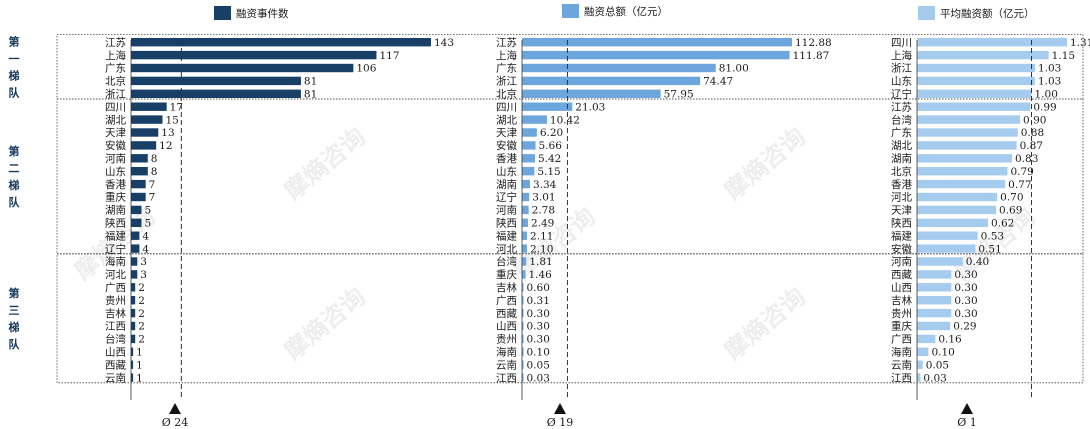  I want to click on value-label: 5.42, so click(549, 159).